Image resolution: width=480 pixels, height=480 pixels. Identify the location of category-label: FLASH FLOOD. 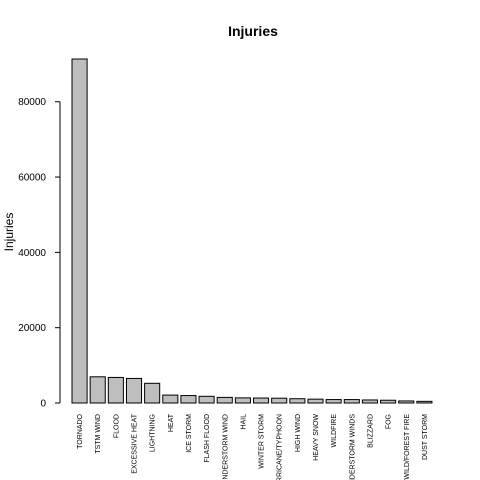
(207, 438).